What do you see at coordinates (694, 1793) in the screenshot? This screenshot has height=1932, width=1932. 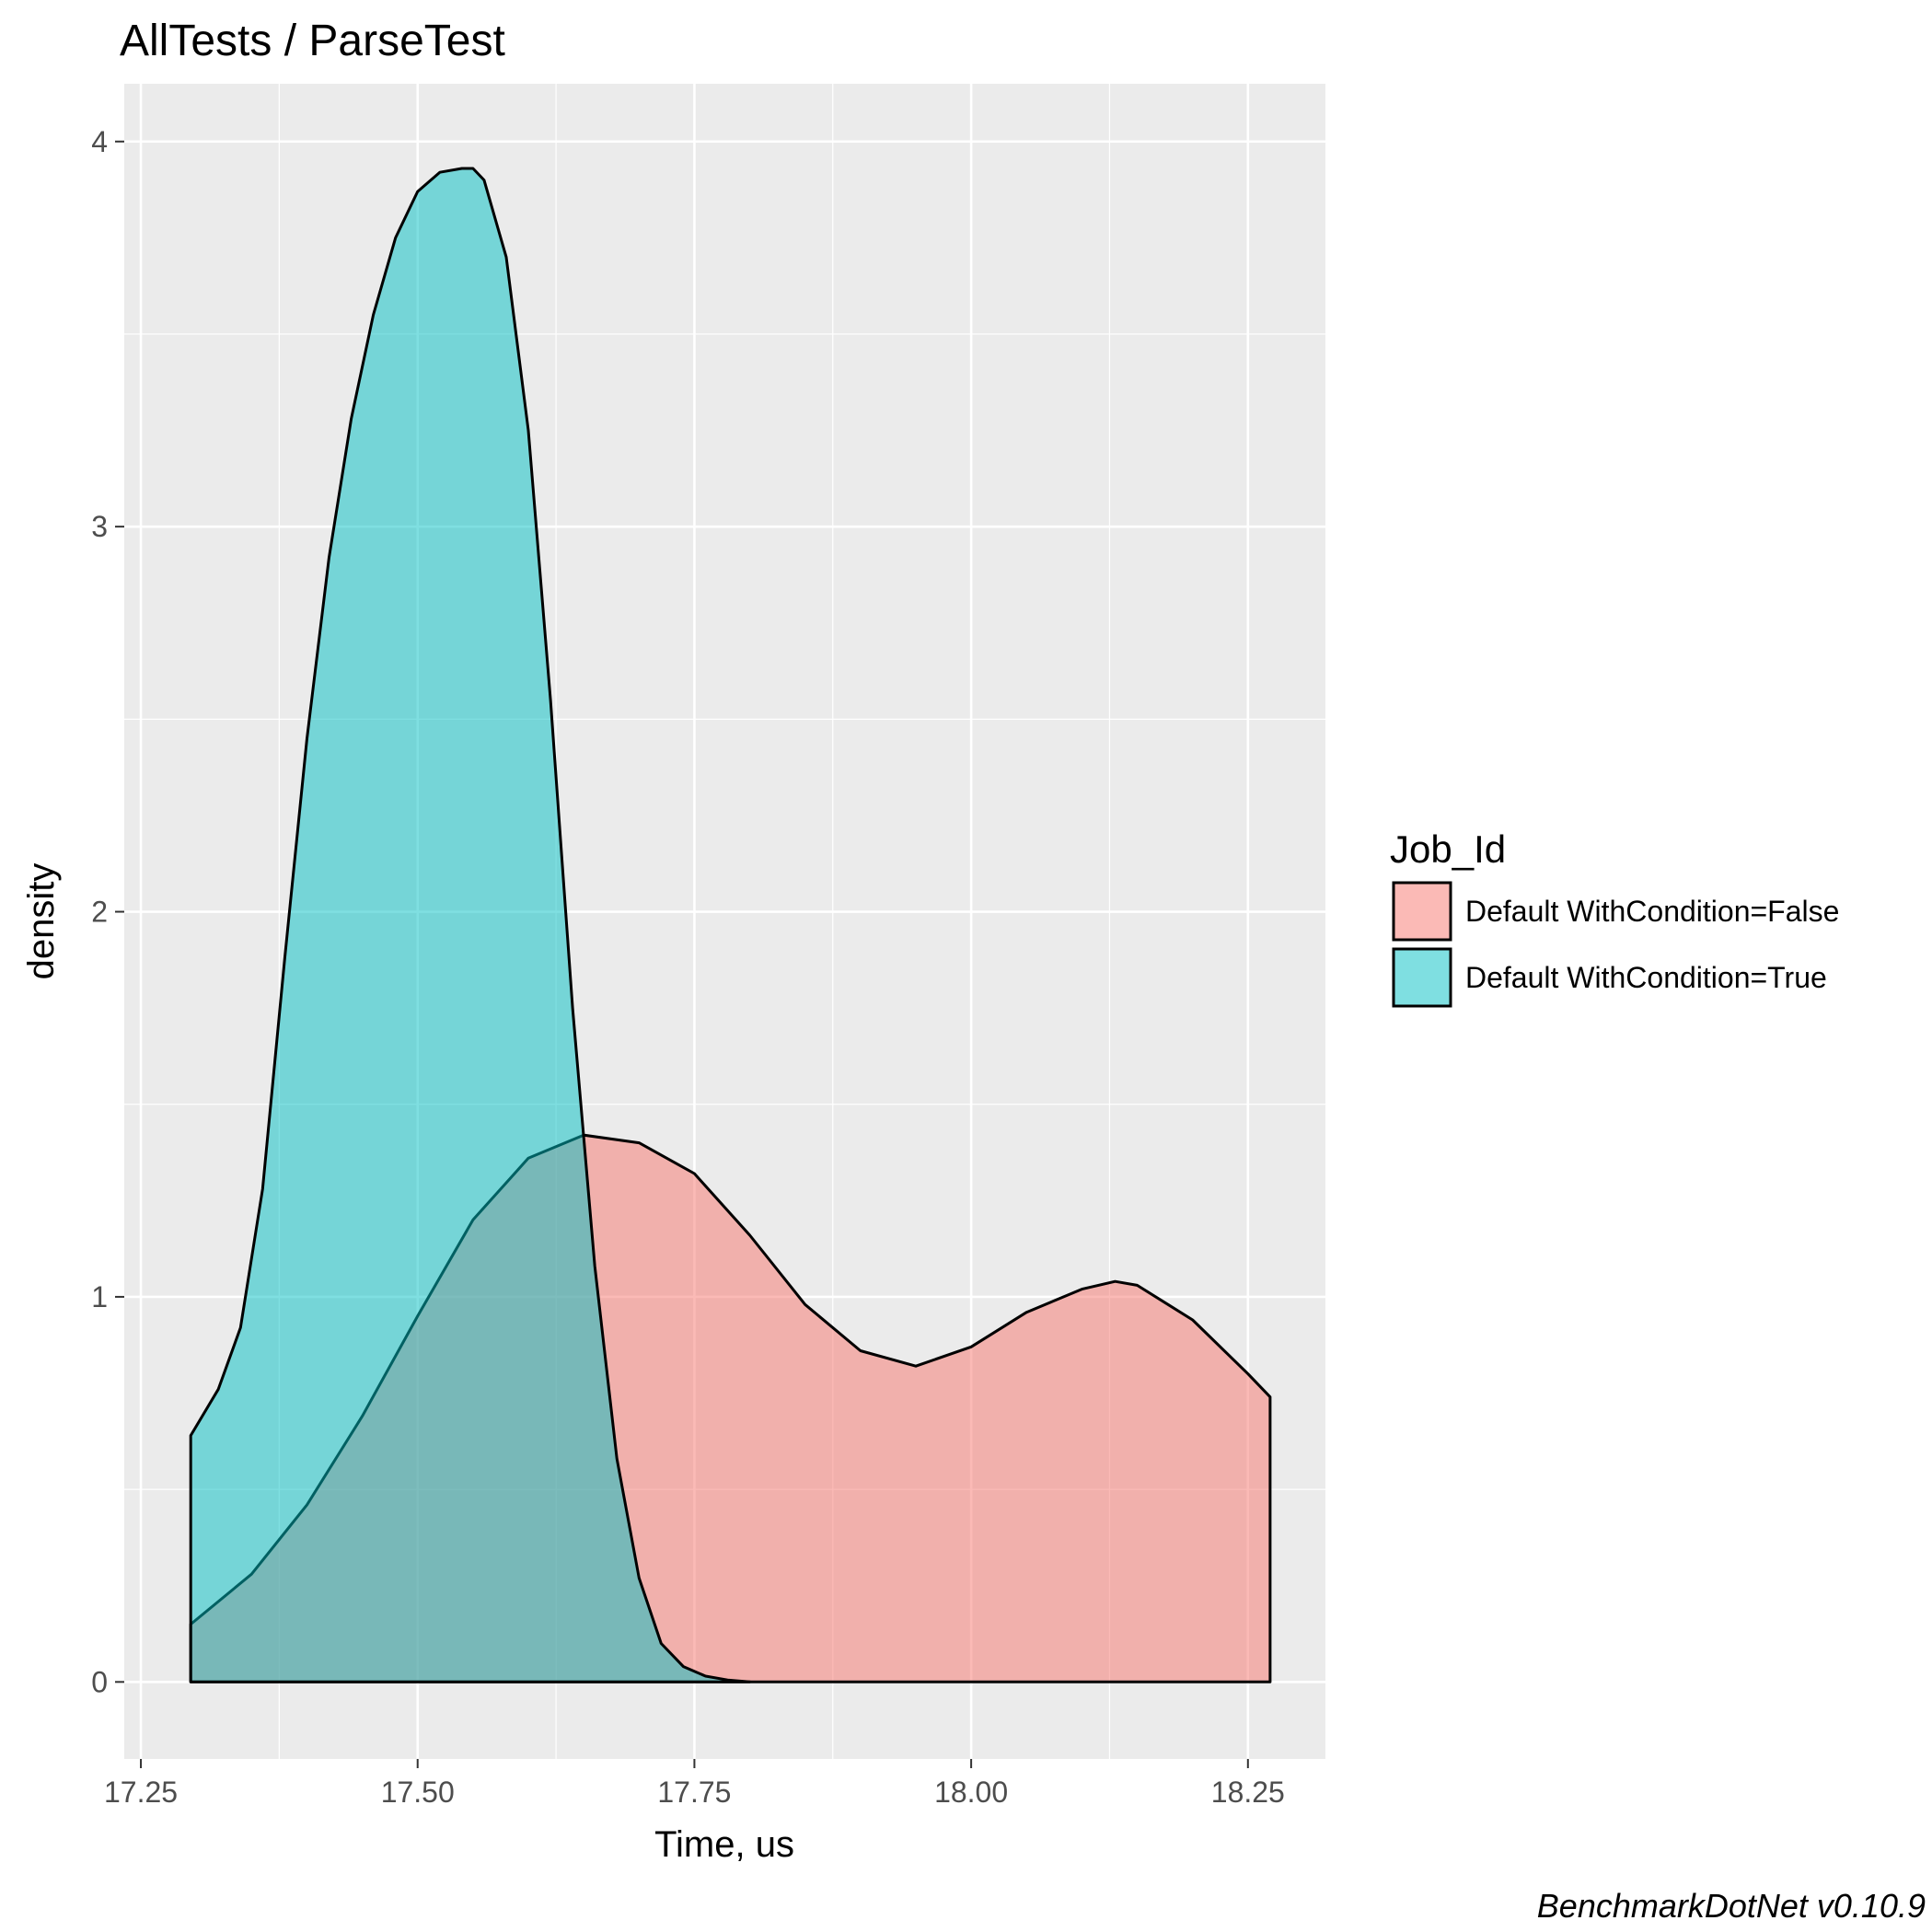 I see `x-tick-label: 17.75` at bounding box center [694, 1793].